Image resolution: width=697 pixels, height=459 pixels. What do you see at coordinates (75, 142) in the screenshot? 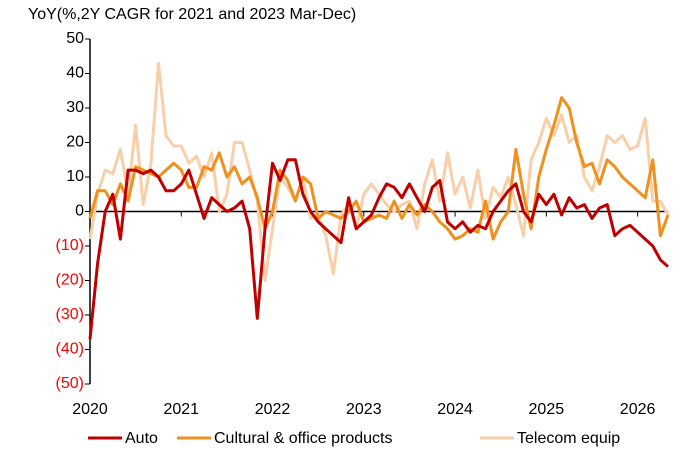
I see `y-tick-label: 20` at bounding box center [75, 142].